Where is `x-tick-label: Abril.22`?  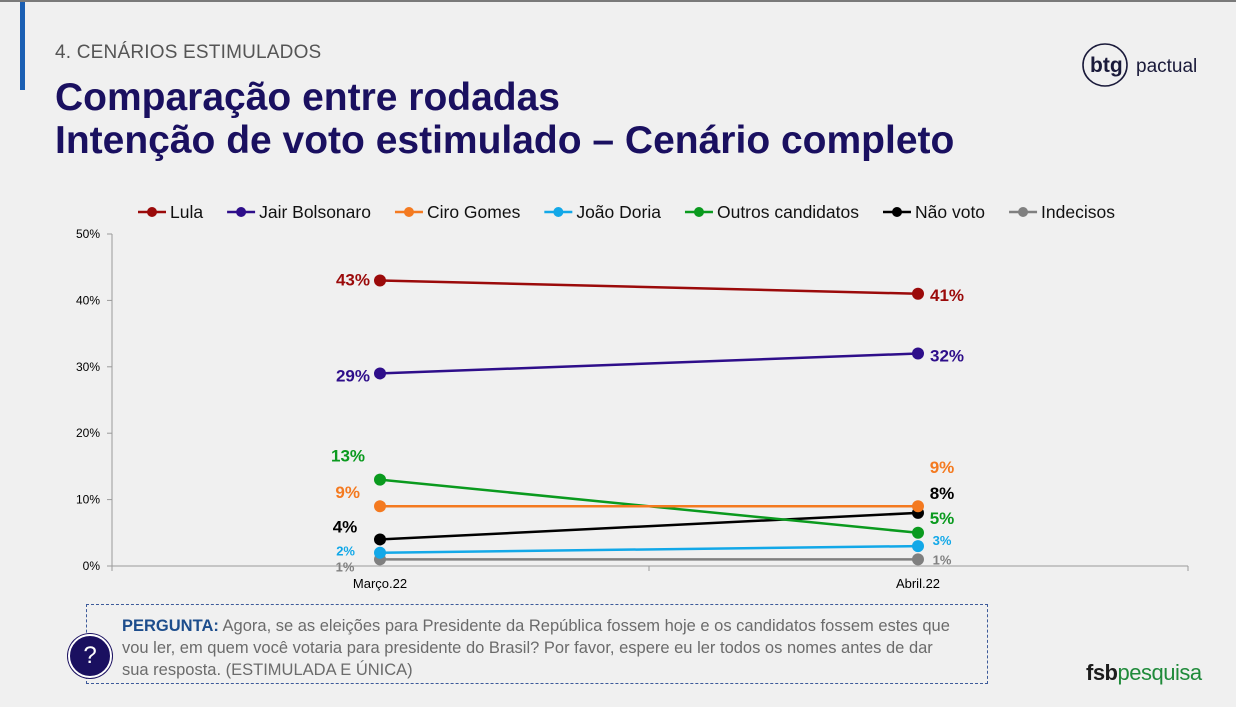 x-tick-label: Abril.22 is located at coordinates (918, 583).